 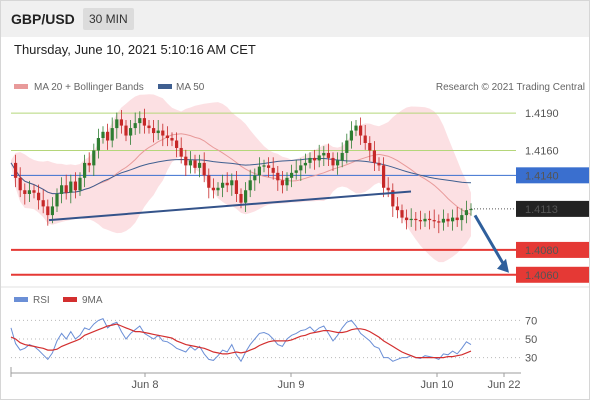 I want to click on ma50-line, so click(x=241, y=176).